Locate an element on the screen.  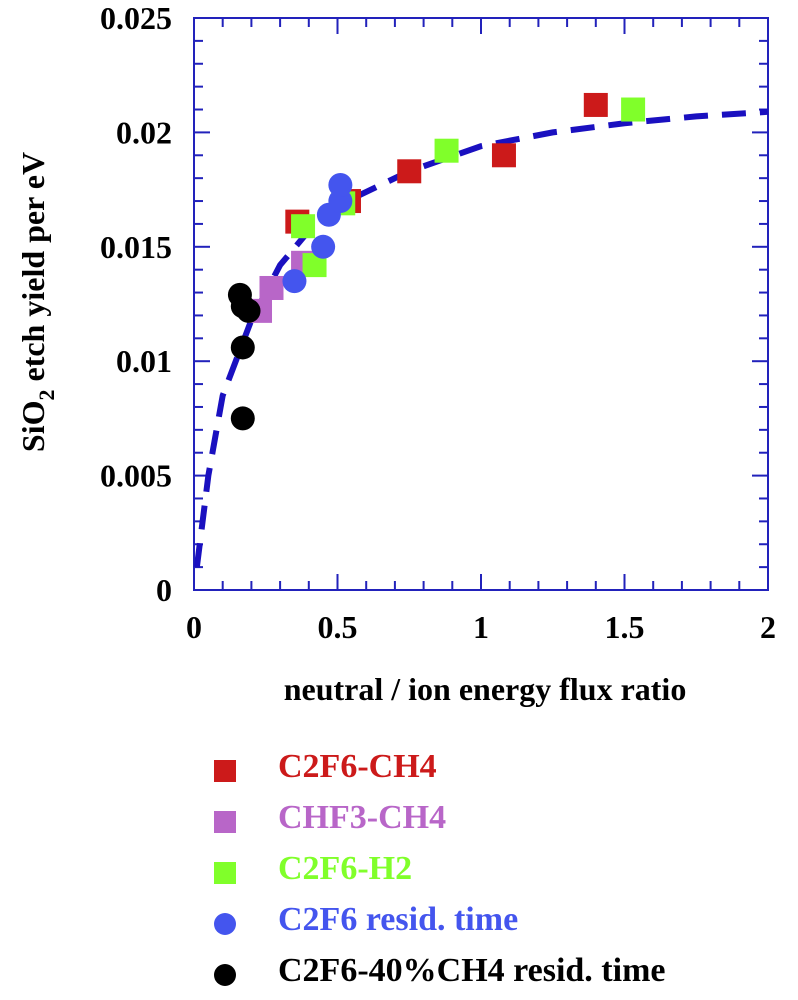
y-tick-label: 0 is located at coordinates (164, 590).